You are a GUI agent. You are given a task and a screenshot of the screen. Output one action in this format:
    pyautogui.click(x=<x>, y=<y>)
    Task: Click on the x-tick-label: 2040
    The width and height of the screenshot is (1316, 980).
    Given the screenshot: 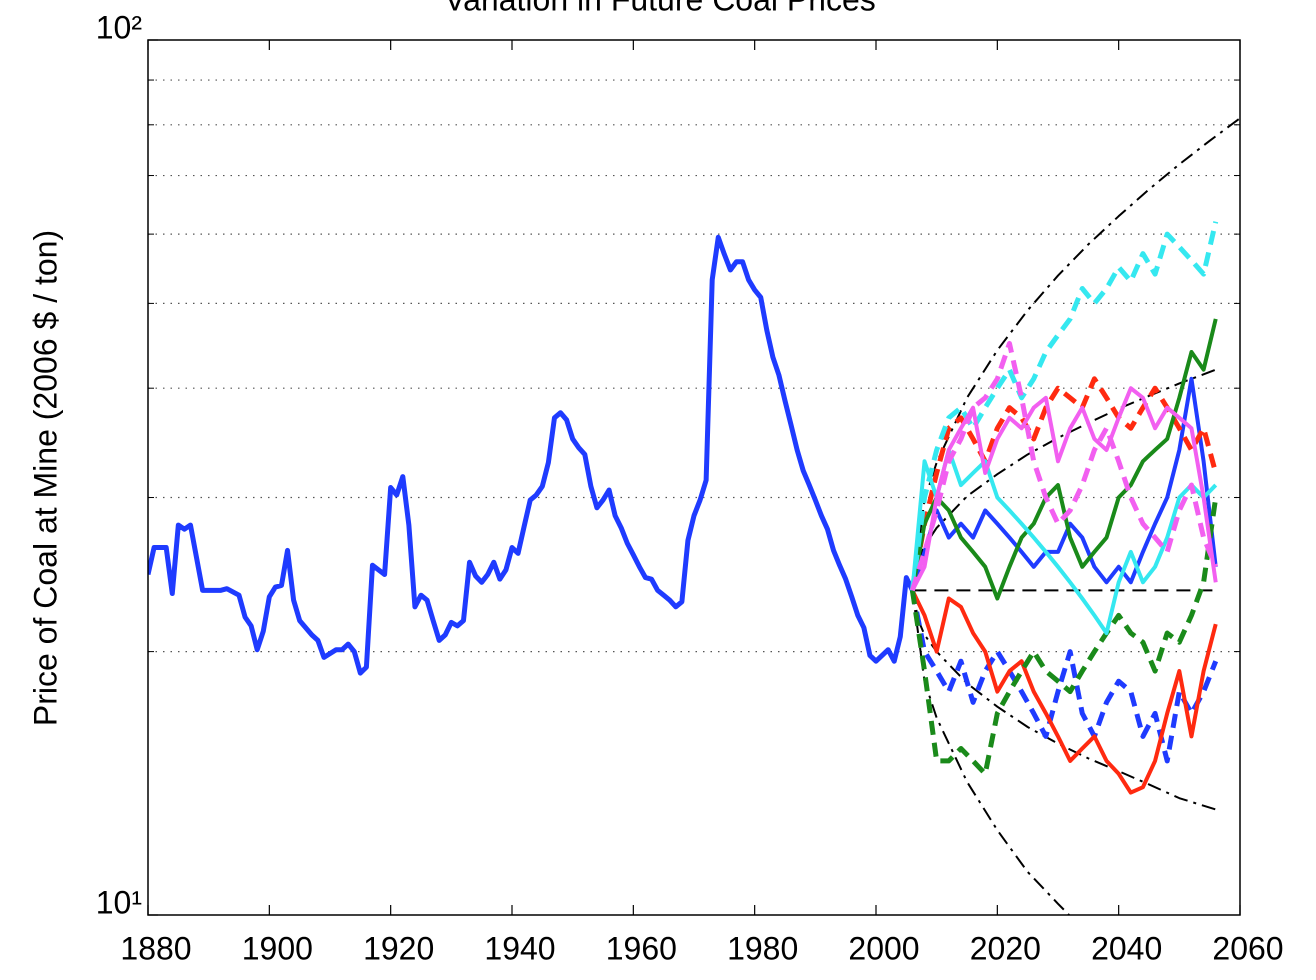 What is the action you would take?
    pyautogui.click(x=1126, y=948)
    